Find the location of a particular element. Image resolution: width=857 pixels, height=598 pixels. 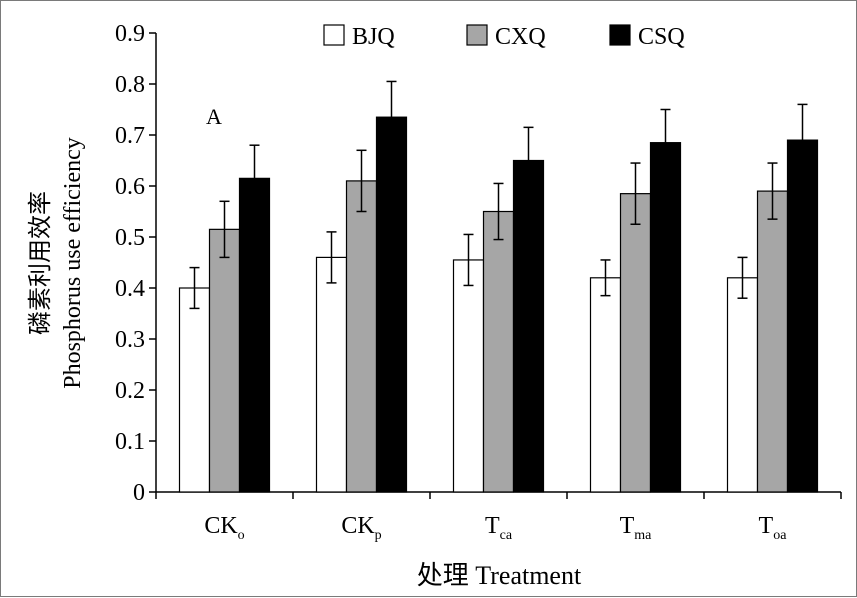

y-tick-label: 0.6 is located at coordinates (130, 187).